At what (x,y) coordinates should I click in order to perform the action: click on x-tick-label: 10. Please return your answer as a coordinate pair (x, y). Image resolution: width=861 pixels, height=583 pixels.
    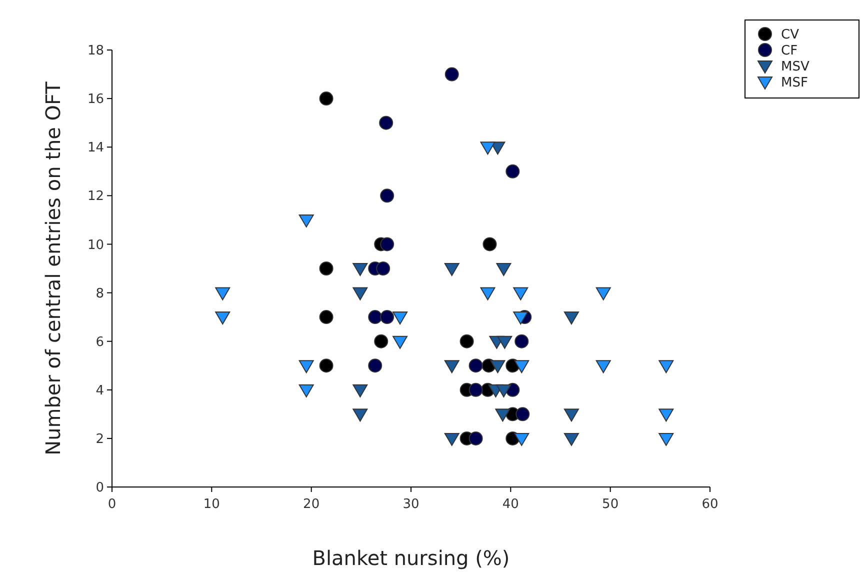
    Looking at the image, I should click on (211, 504).